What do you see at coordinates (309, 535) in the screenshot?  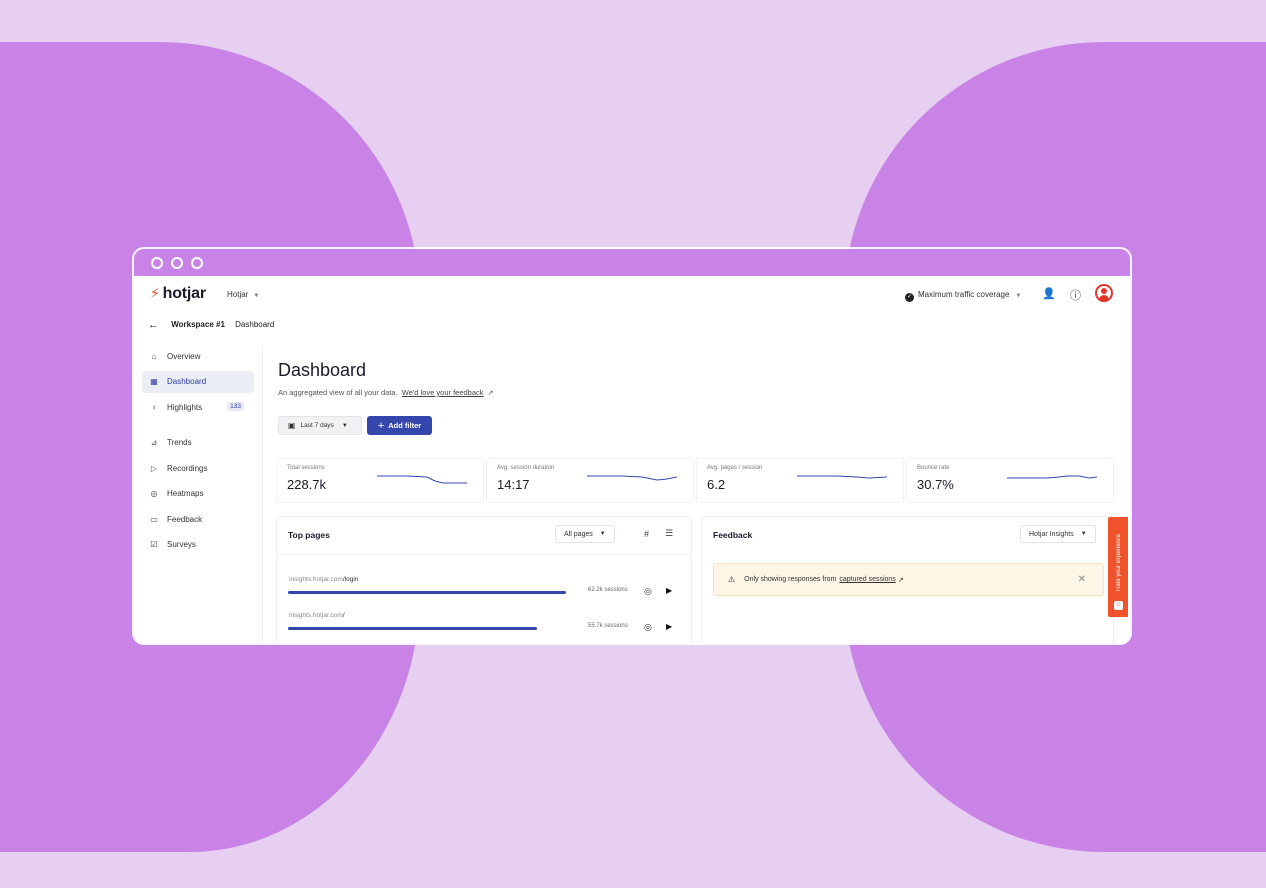 I see `panel-title: Top pages` at bounding box center [309, 535].